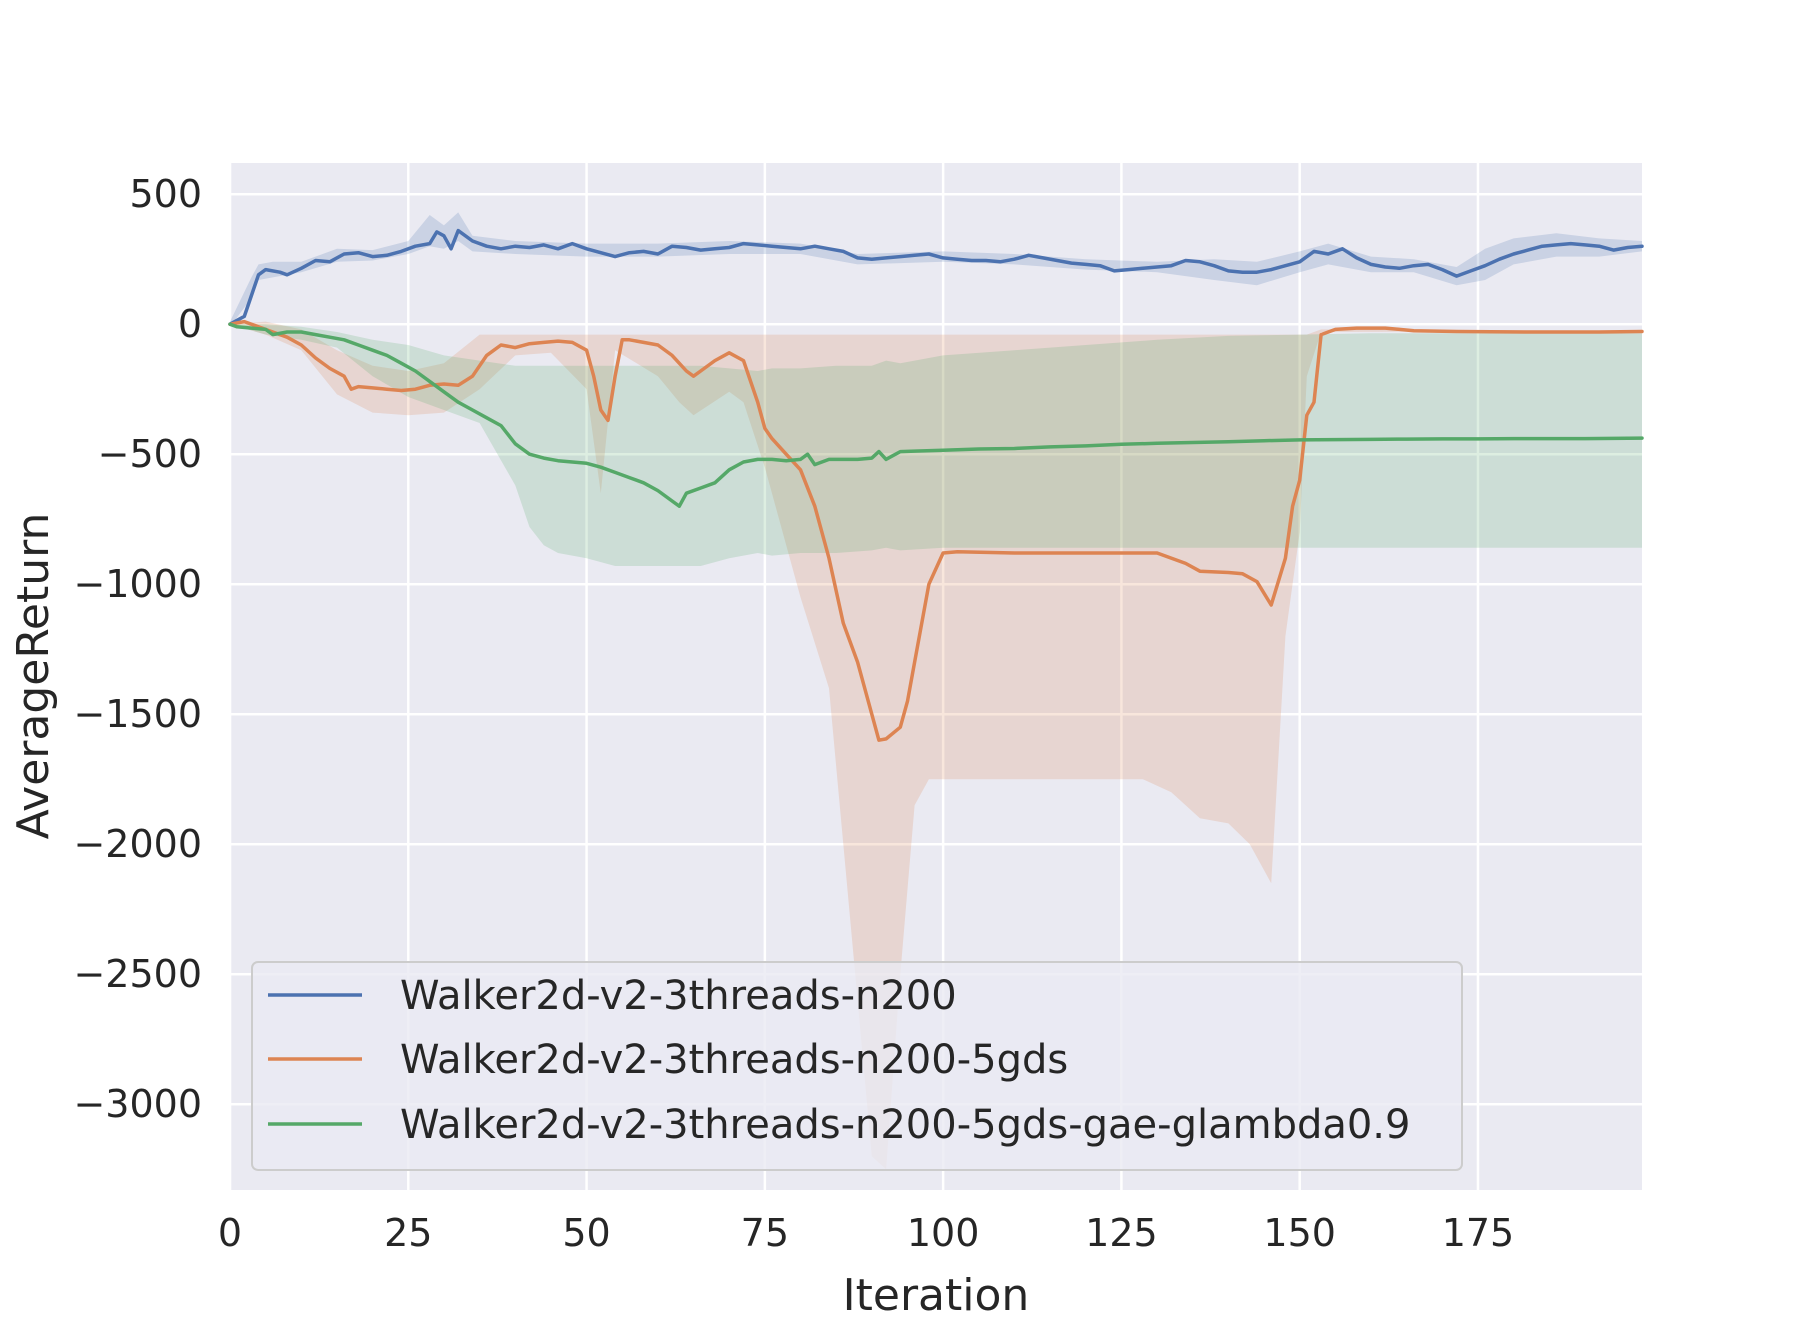 The width and height of the screenshot is (1800, 1322). I want to click on y-tick-label: −500, so click(150, 454).